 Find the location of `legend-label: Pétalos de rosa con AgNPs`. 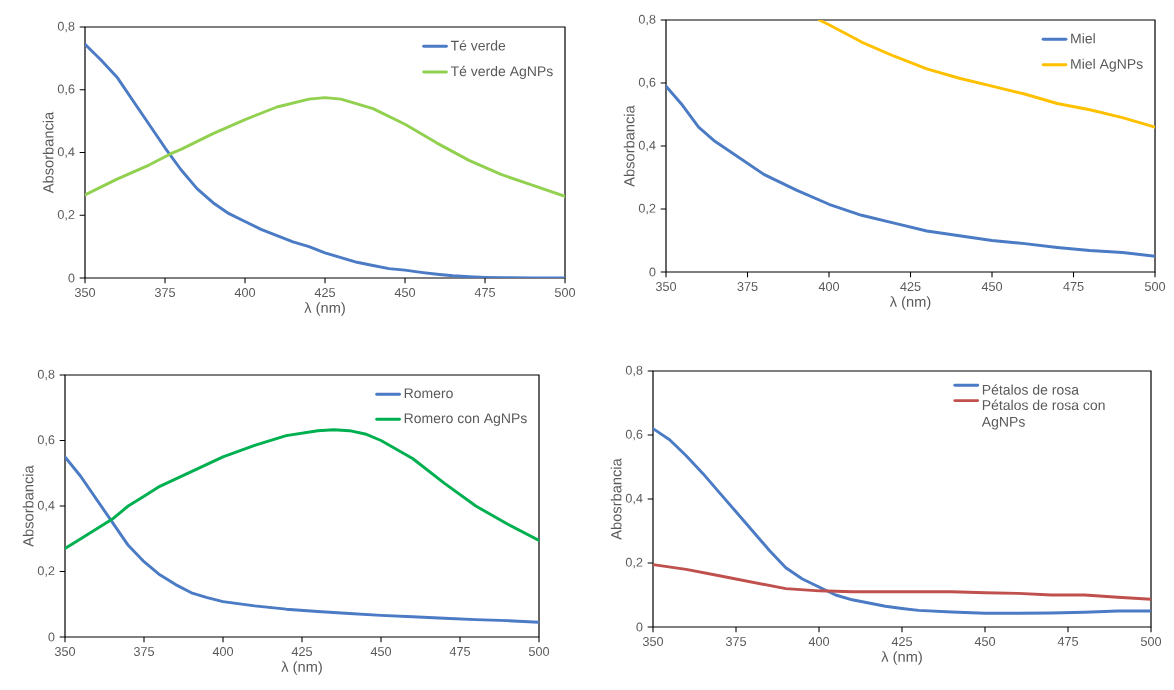

legend-label: Pétalos de rosa con AgNPs is located at coordinates (1043, 414).